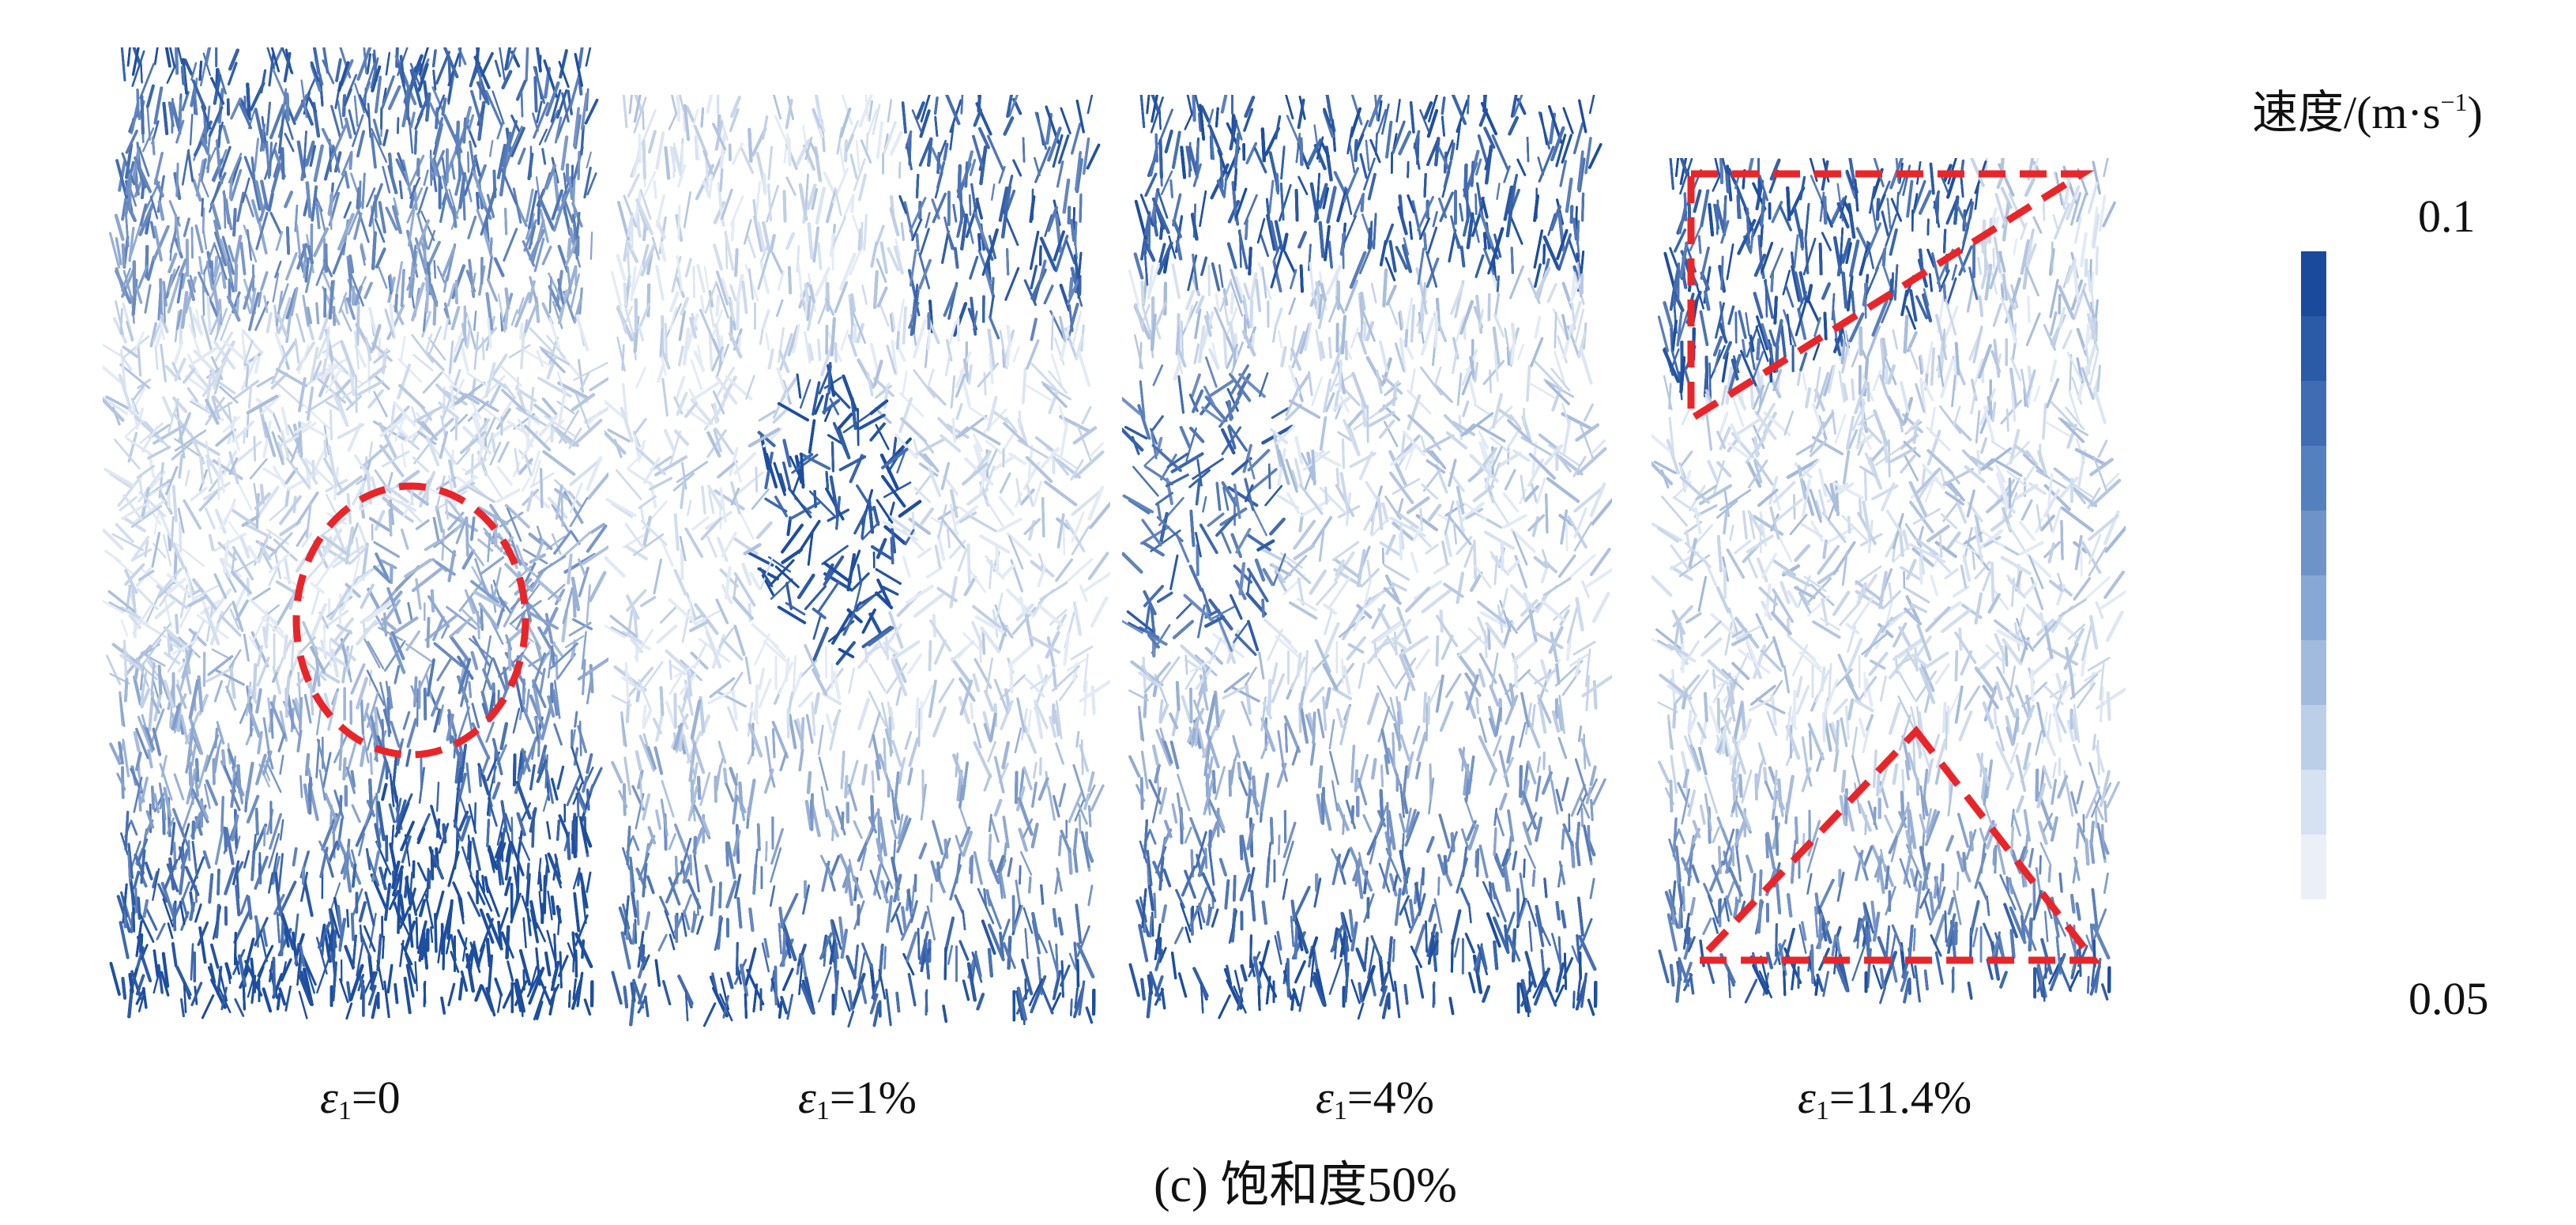 This screenshot has width=2576, height=1225. I want to click on strain-label: ε1=11.4%, so click(1885, 1098).